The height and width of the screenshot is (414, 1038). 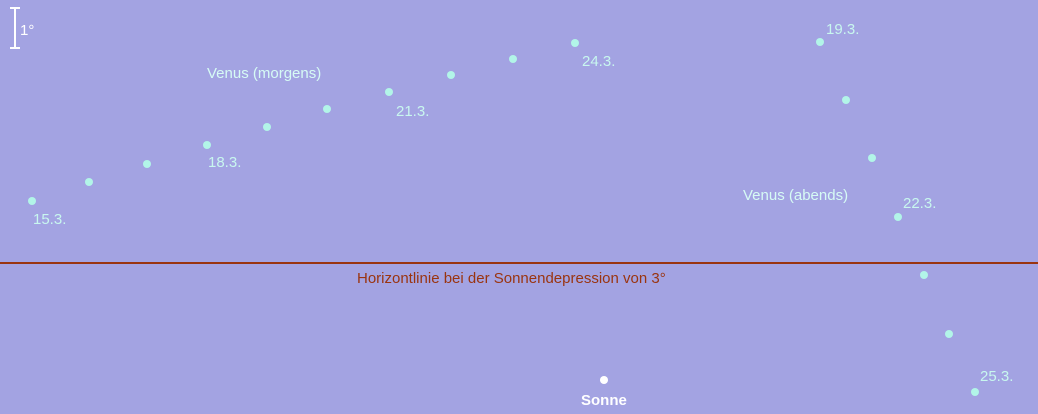 I want to click on date-label: 22.3., so click(x=920, y=203).